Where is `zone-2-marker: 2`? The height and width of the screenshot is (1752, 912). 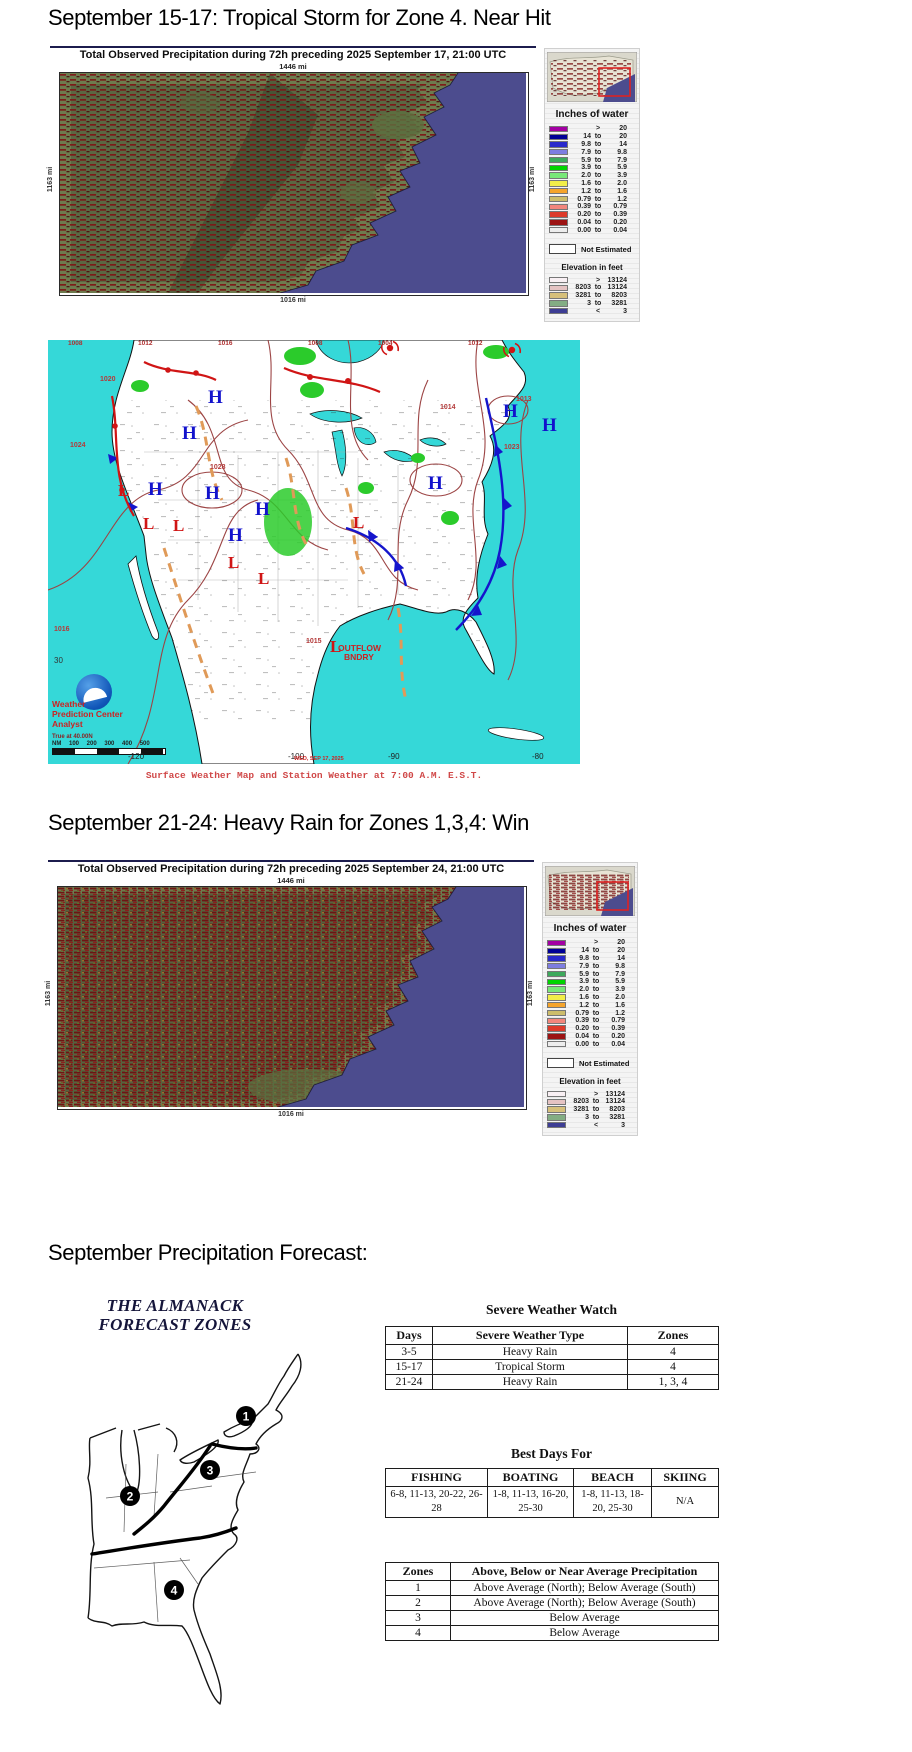 zone-2-marker: 2 is located at coordinates (130, 1497).